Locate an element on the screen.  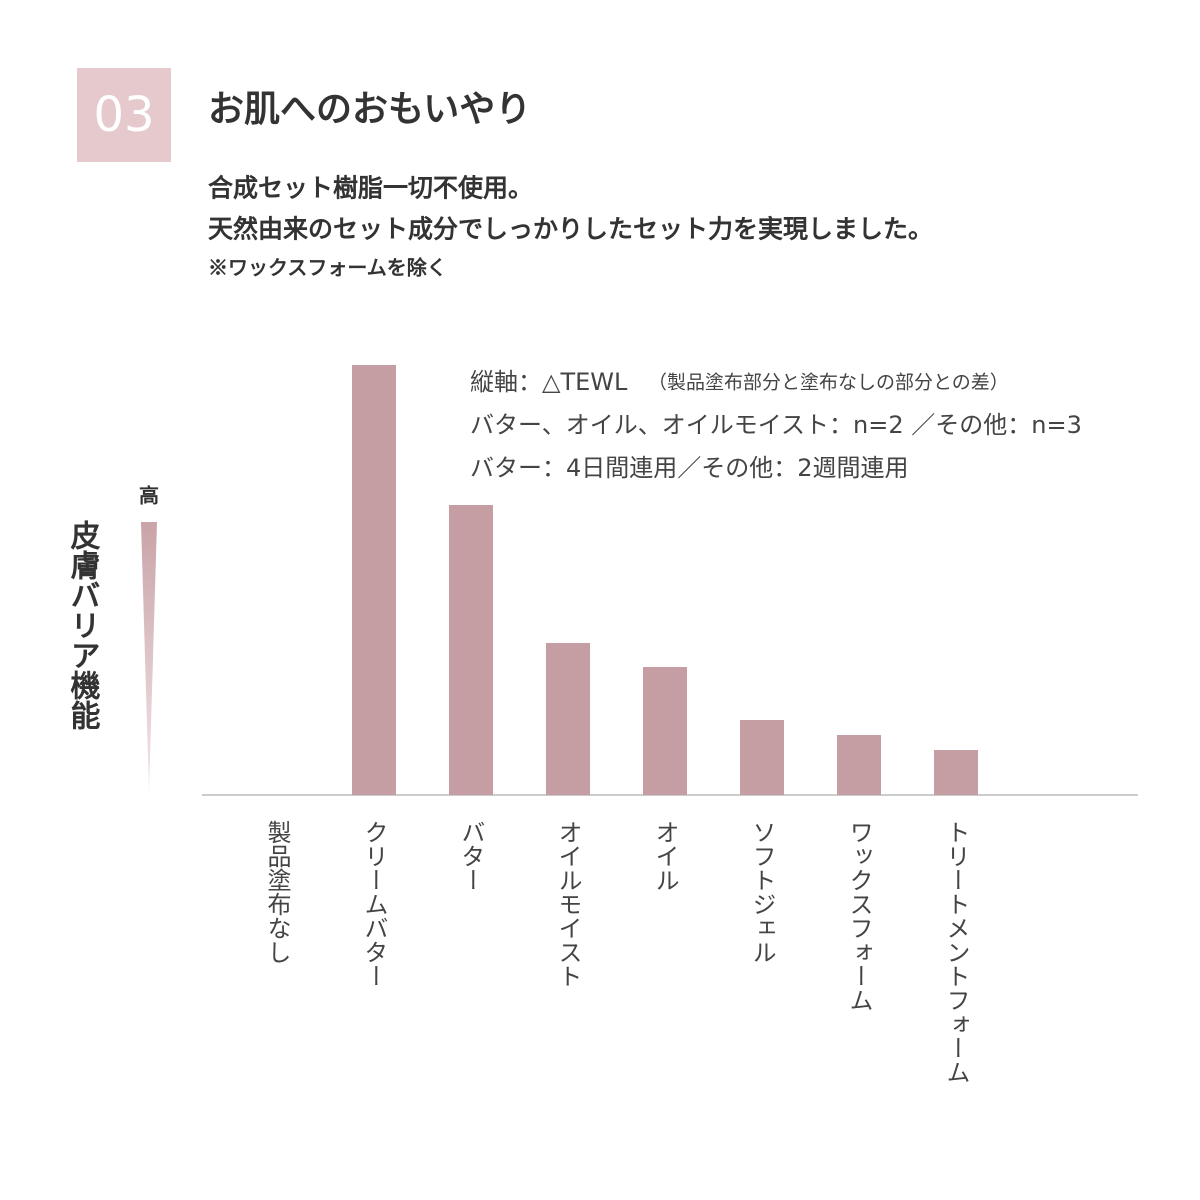
annotation: バター：4日間連用／その他：2週間連用 is located at coordinates (689, 468).